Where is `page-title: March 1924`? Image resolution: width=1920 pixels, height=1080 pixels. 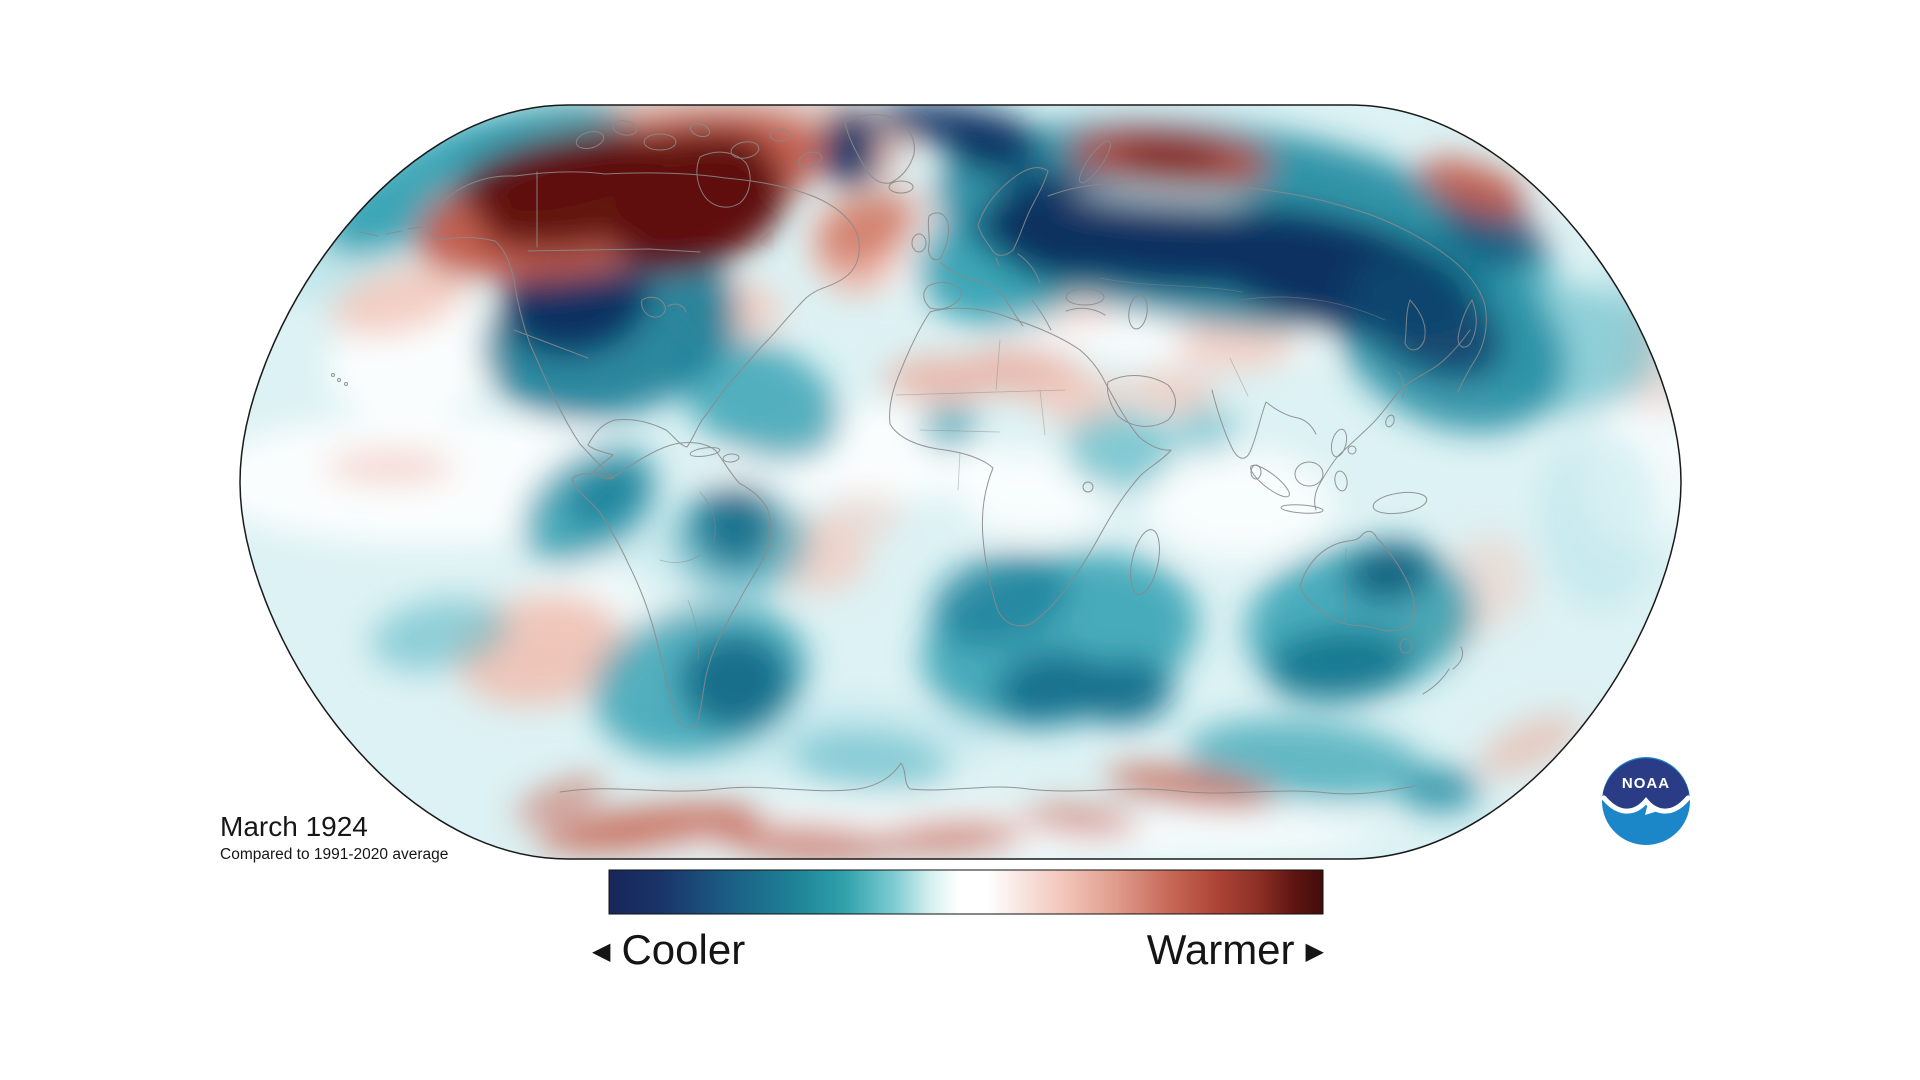 page-title: March 1924 is located at coordinates (294, 826).